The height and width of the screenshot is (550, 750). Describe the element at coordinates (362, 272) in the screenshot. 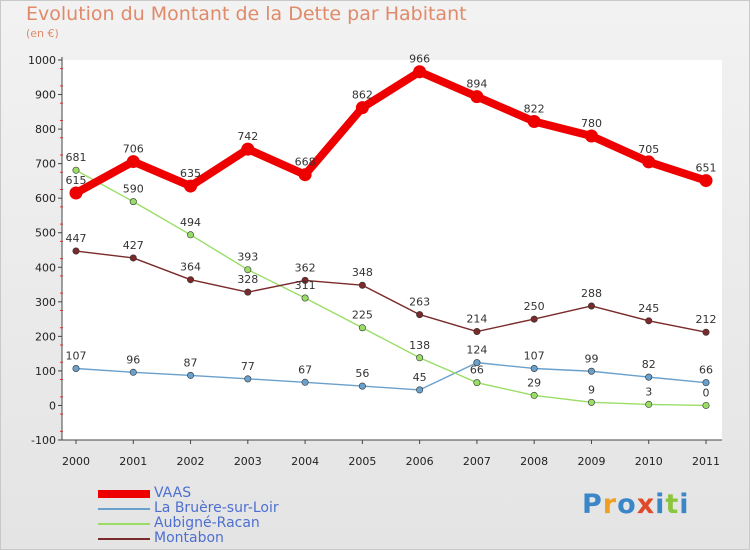

I see `data-label: 348` at that location.